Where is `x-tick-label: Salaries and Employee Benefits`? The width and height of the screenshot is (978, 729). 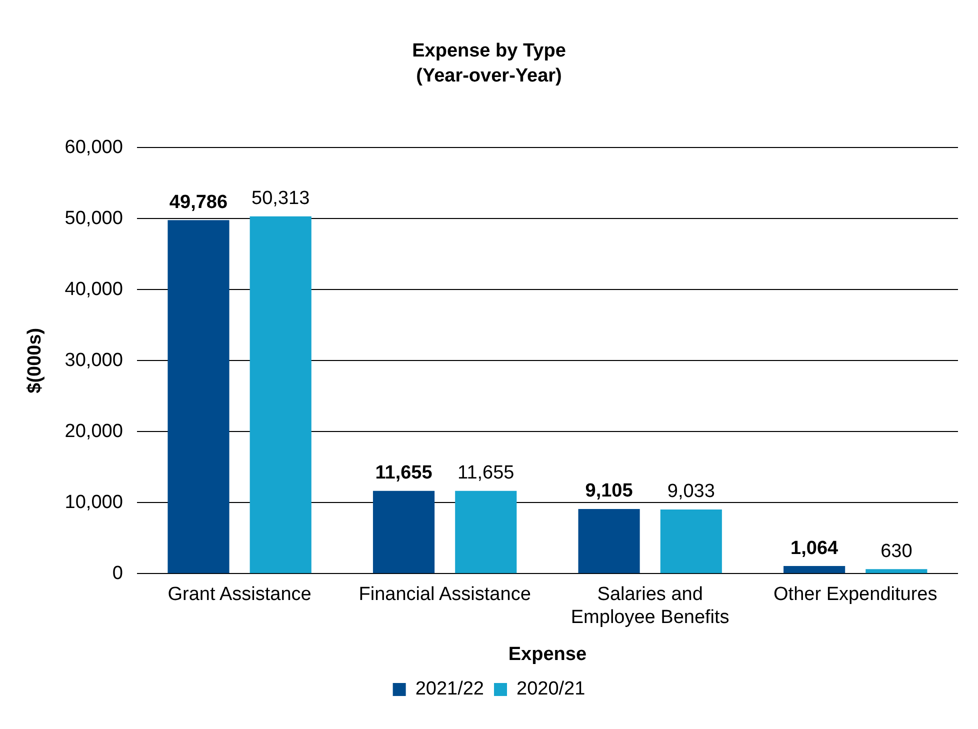
x-tick-label: Salaries and Employee Benefits is located at coordinates (650, 606).